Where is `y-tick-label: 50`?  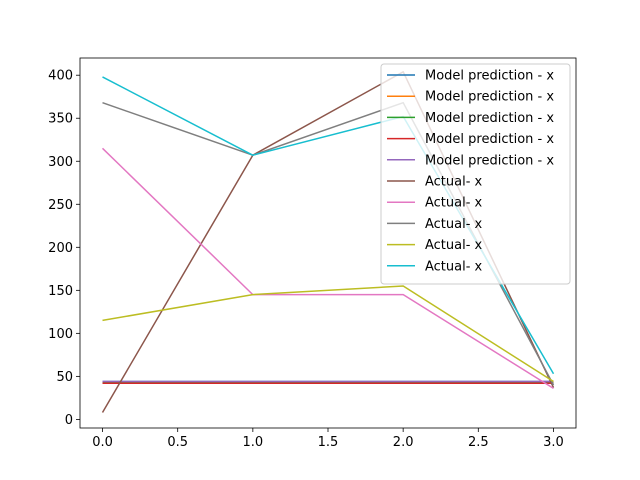
y-tick-label: 50 is located at coordinates (64, 377).